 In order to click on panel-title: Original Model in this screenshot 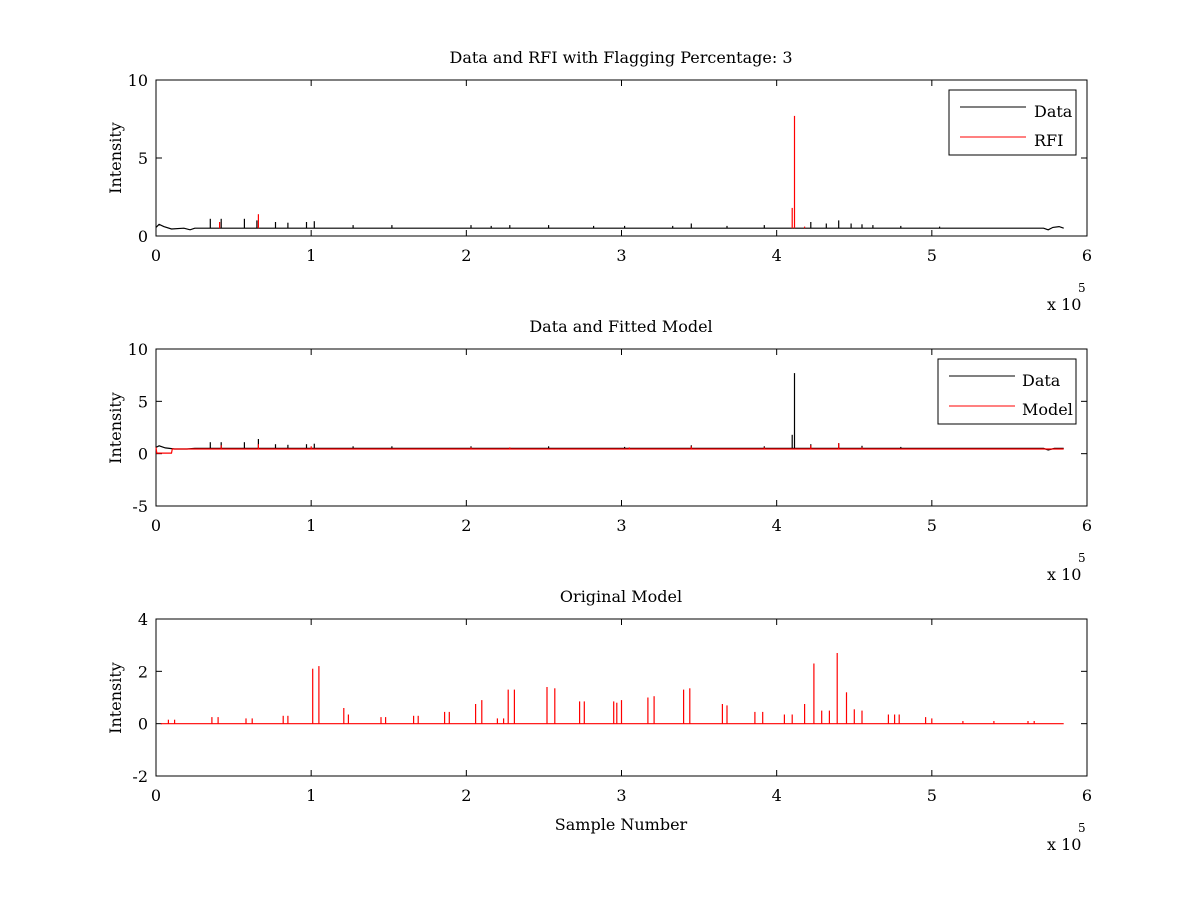, I will do `click(621, 596)`.